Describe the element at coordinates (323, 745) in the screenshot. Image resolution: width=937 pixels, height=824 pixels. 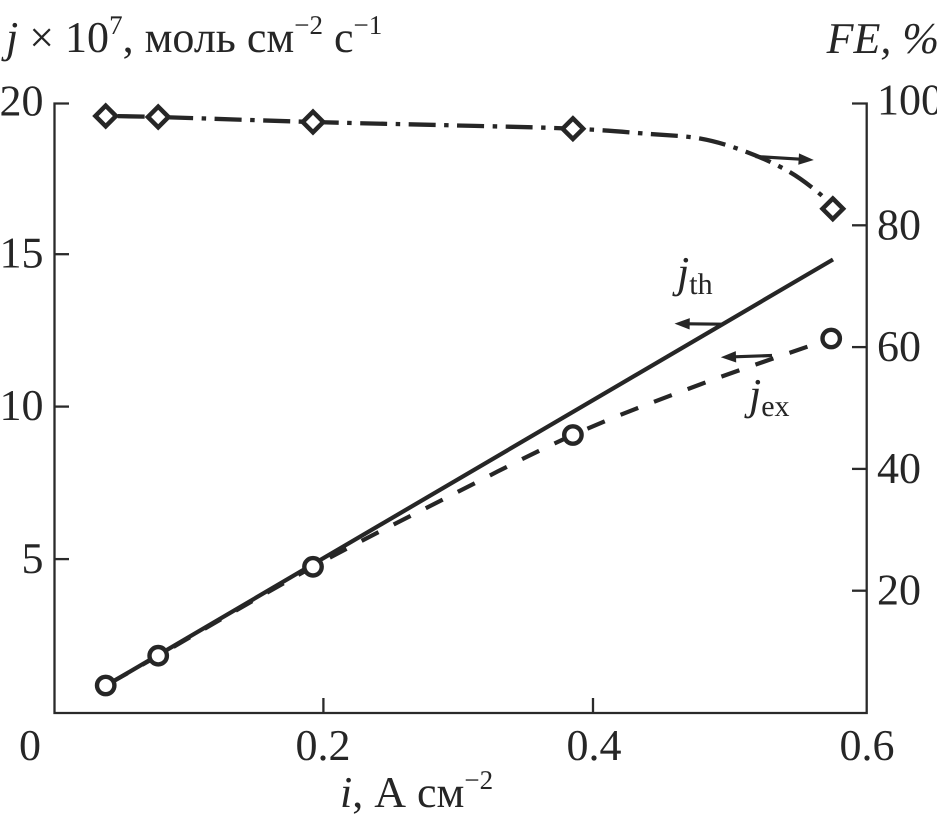
I see `svg-text: 0.2` at that location.